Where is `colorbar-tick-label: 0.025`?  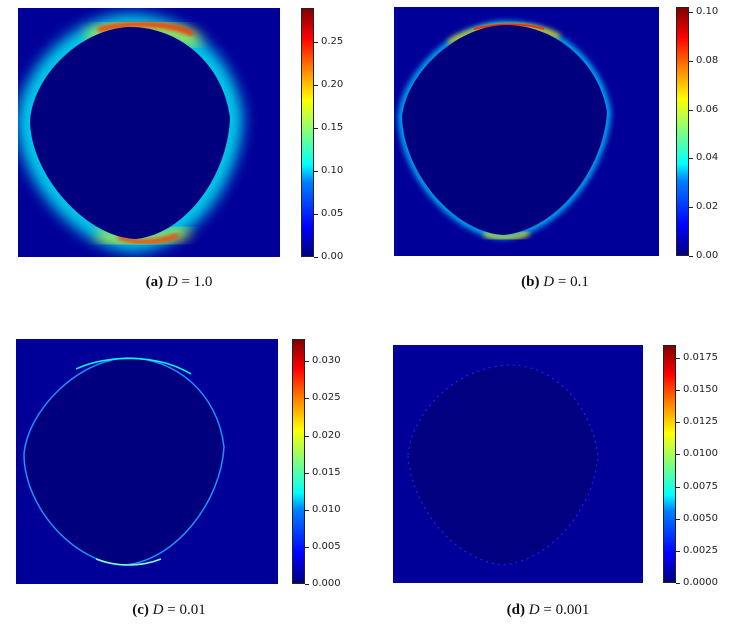 colorbar-tick-label: 0.025 is located at coordinates (326, 398).